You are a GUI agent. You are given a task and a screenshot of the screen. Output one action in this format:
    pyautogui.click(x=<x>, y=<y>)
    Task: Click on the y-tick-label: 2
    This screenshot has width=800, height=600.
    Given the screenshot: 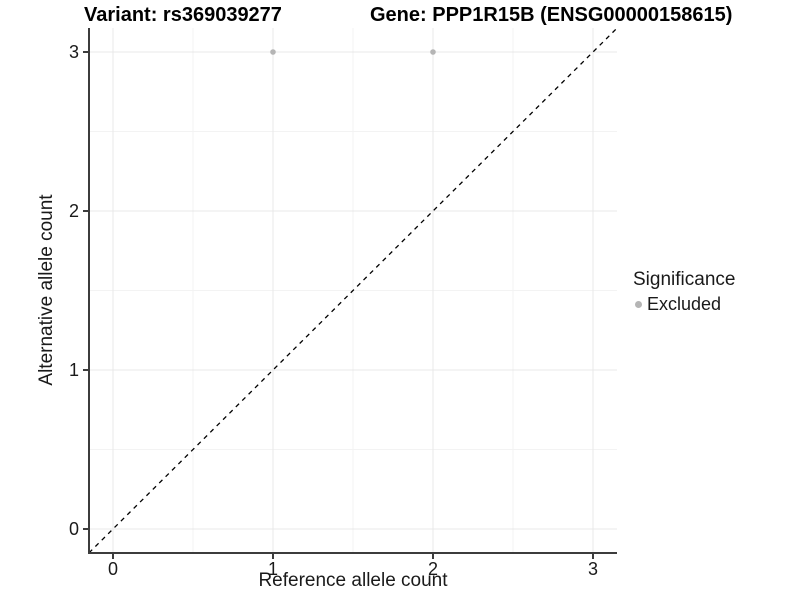 What is the action you would take?
    pyautogui.click(x=74, y=211)
    